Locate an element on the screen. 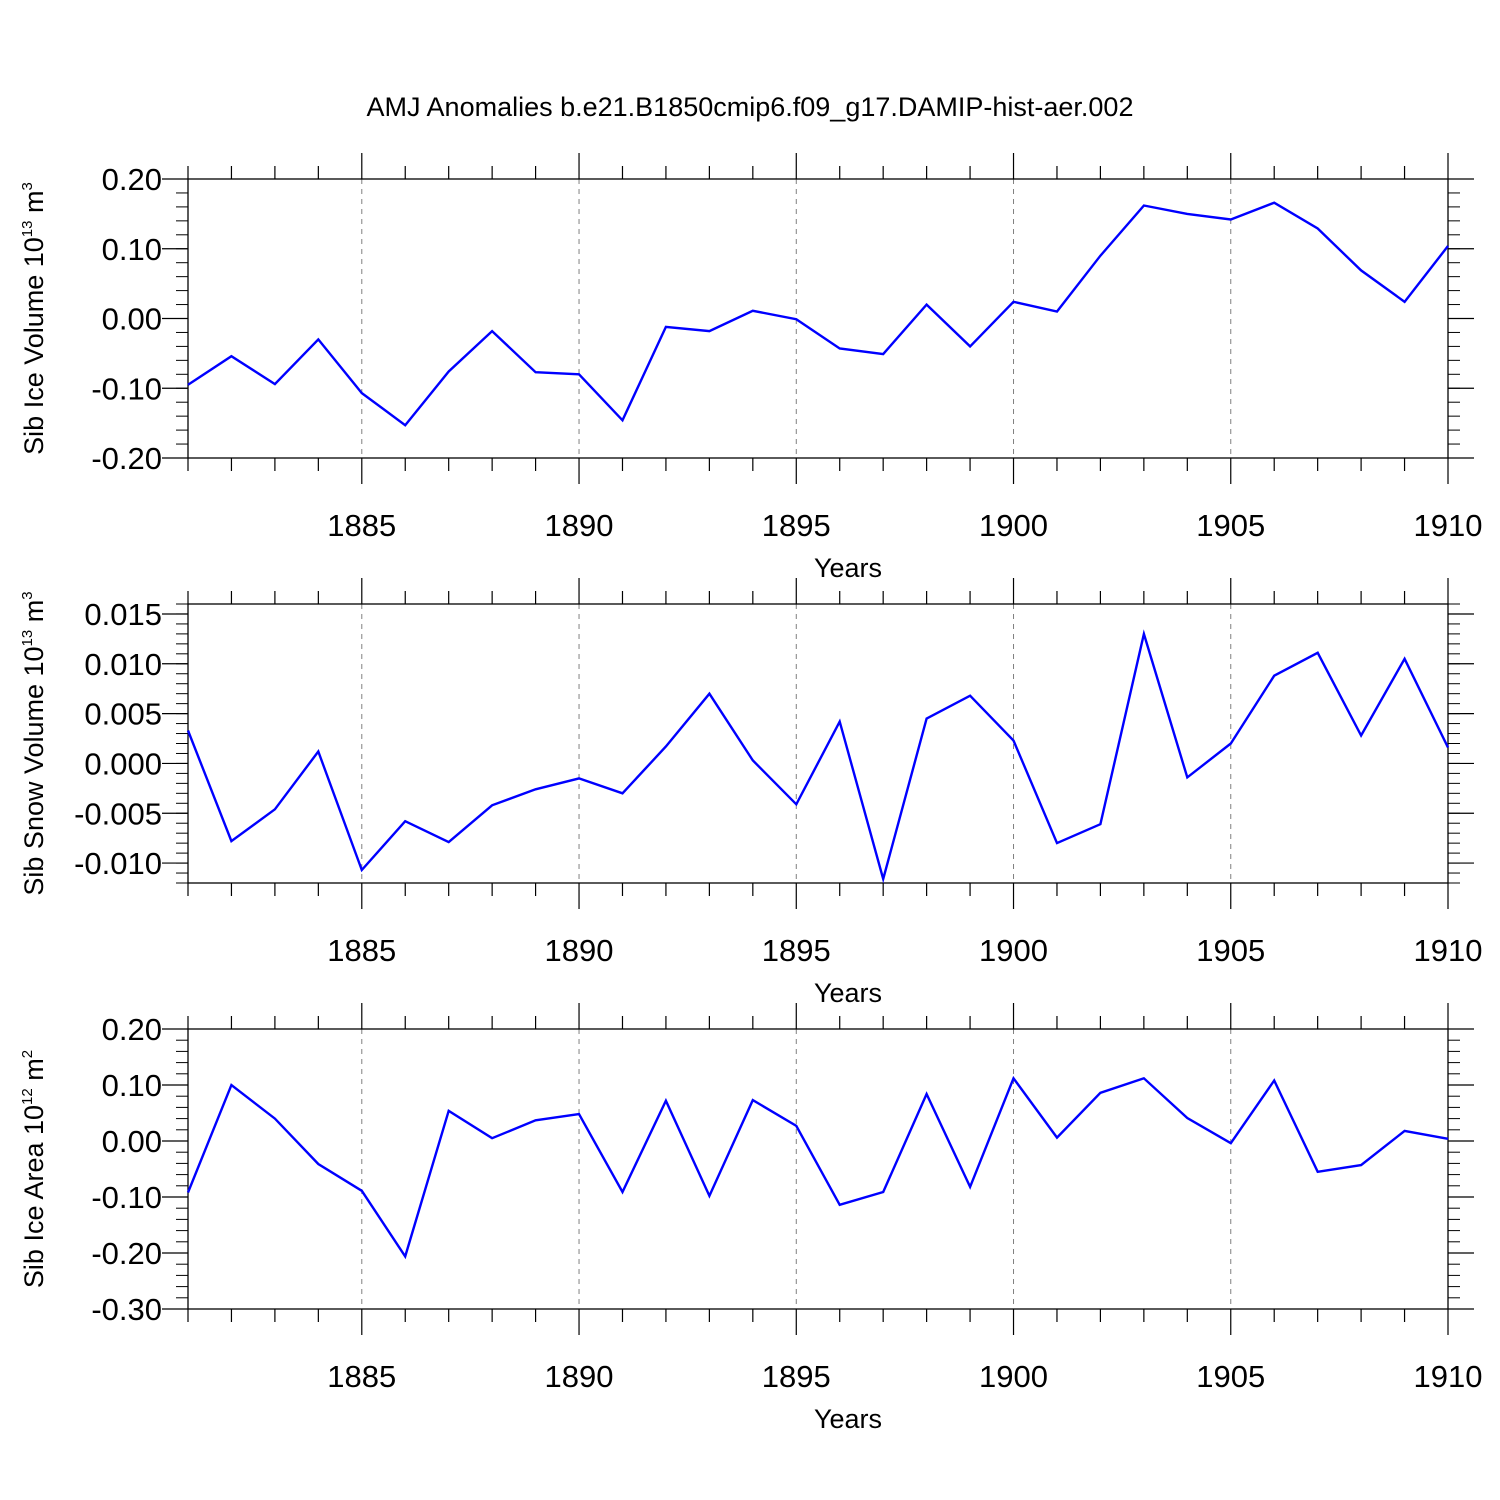  y-axis-title: Sib Snow Volume 1013 m3 is located at coordinates (34, 743).